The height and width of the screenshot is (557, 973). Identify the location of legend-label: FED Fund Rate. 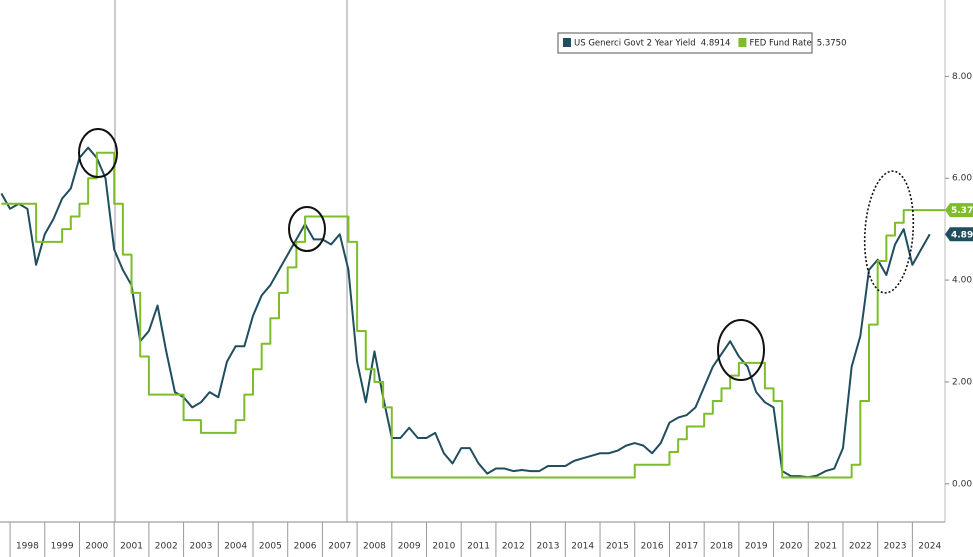
(780, 44).